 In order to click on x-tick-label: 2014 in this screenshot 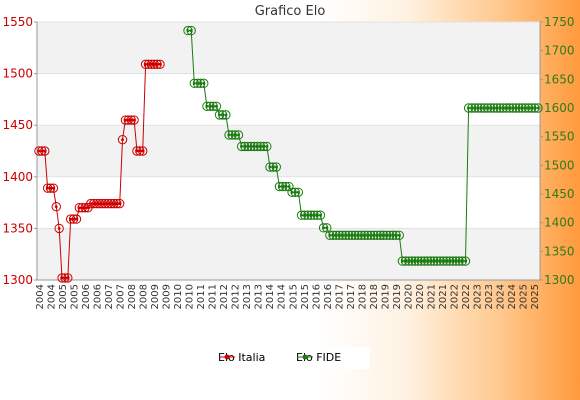, I will do `click(270, 296)`.